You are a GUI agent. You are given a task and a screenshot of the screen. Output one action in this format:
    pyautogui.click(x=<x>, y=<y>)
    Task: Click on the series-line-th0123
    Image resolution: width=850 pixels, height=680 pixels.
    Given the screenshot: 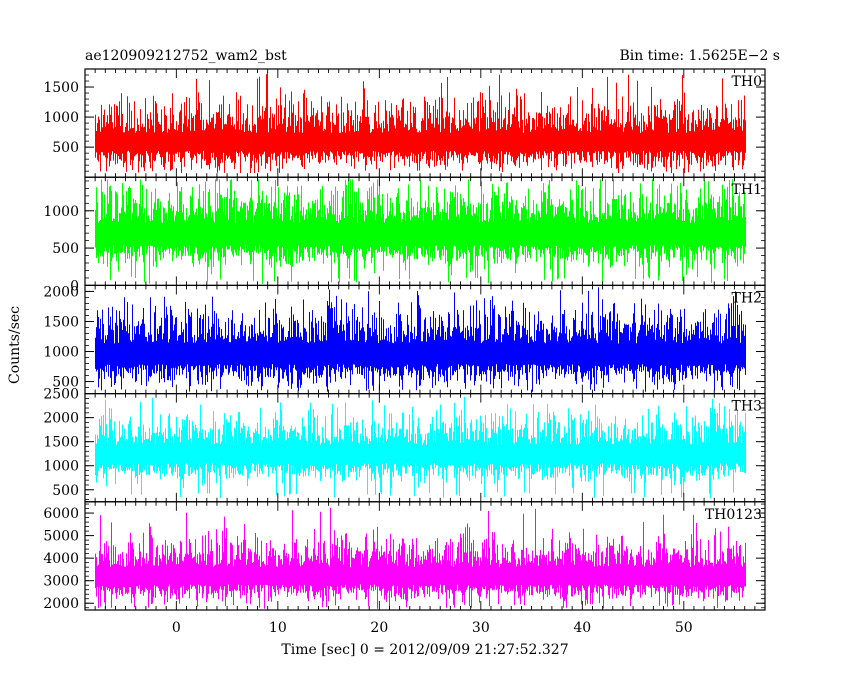 What is the action you would take?
    pyautogui.click(x=420, y=558)
    